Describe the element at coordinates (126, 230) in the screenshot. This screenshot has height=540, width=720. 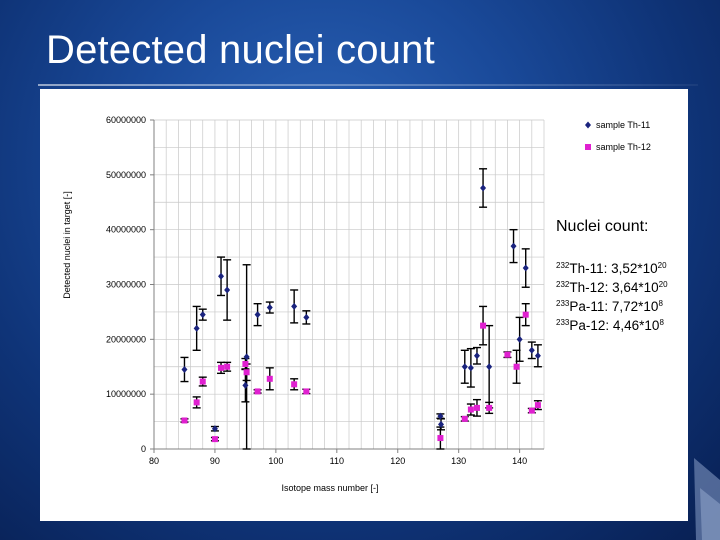
I see `y-tick-label: 40000000` at that location.